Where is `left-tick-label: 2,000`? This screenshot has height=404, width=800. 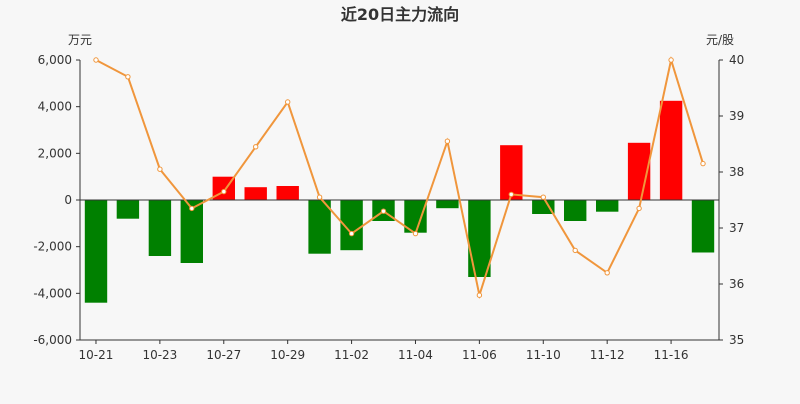
left-tick-label: 2,000 is located at coordinates (55, 153).